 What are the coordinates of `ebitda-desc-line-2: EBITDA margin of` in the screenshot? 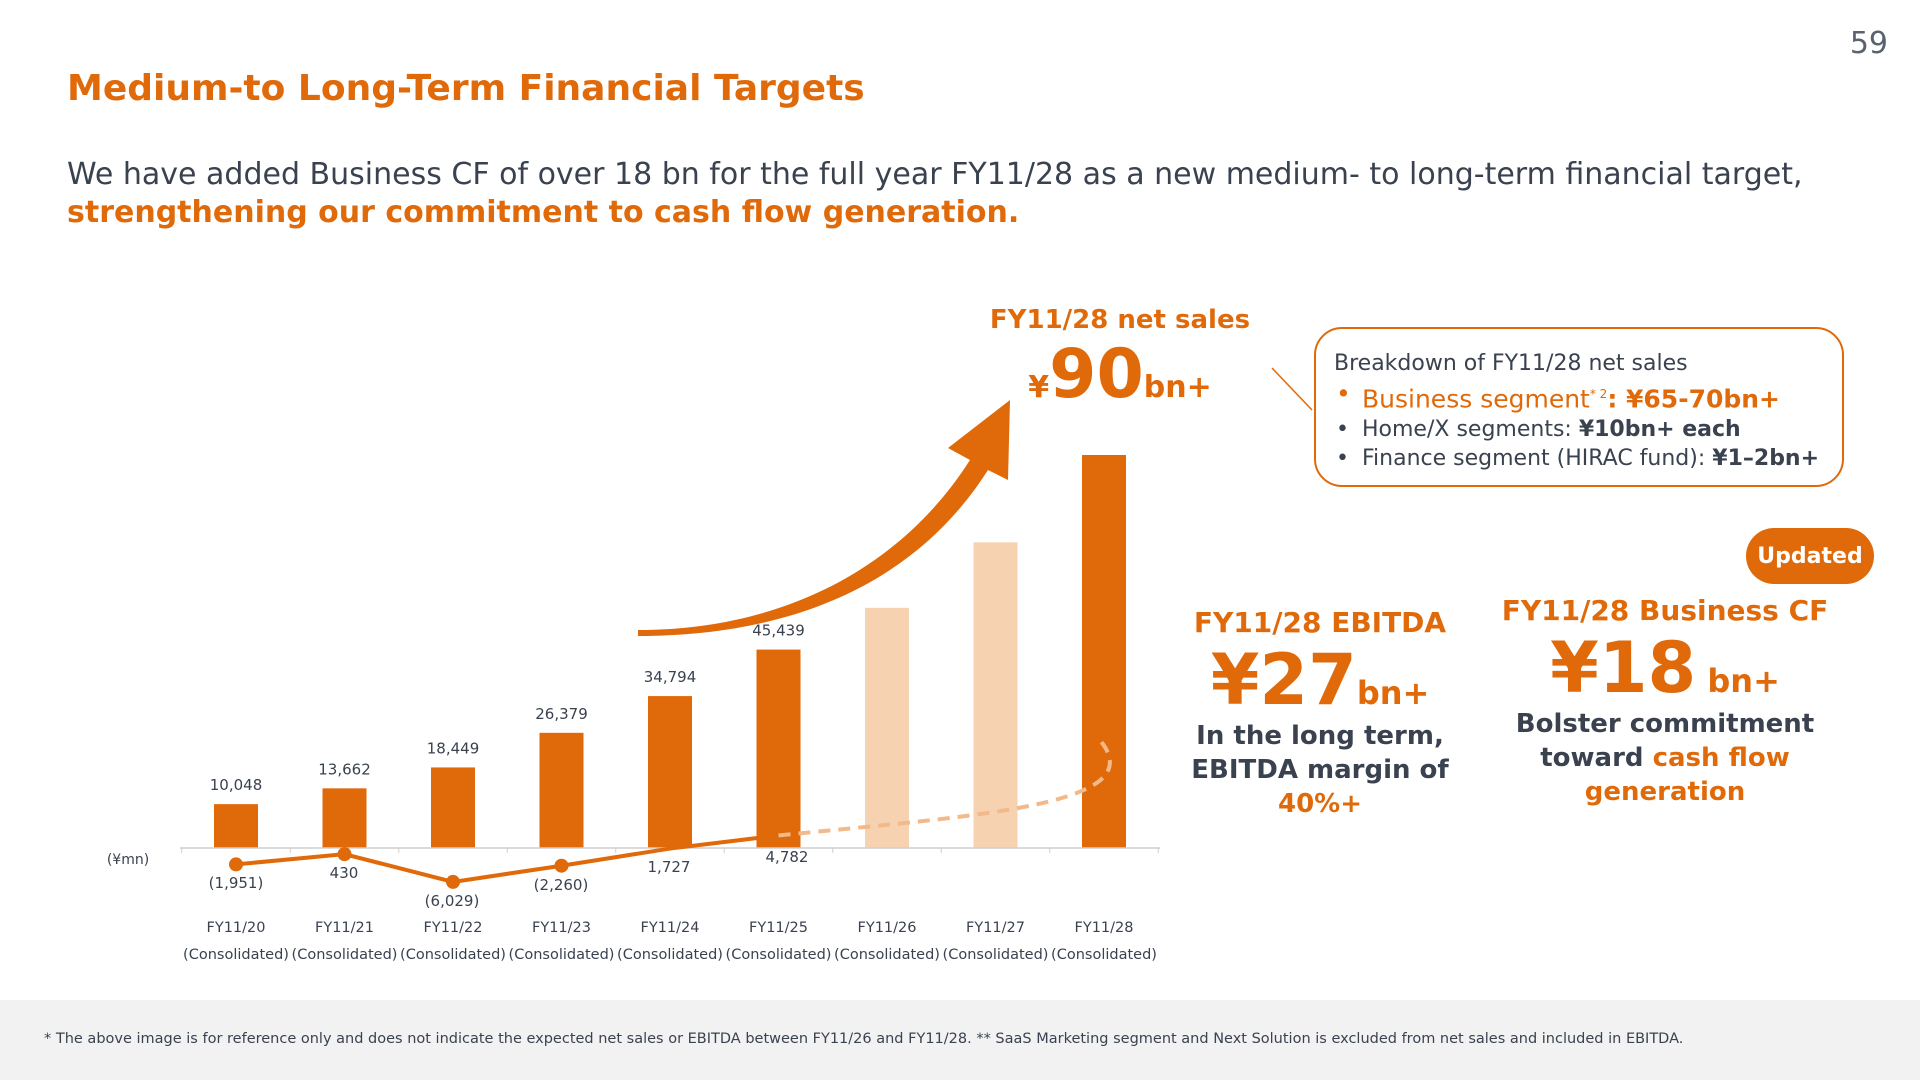 It's located at (1320, 770).